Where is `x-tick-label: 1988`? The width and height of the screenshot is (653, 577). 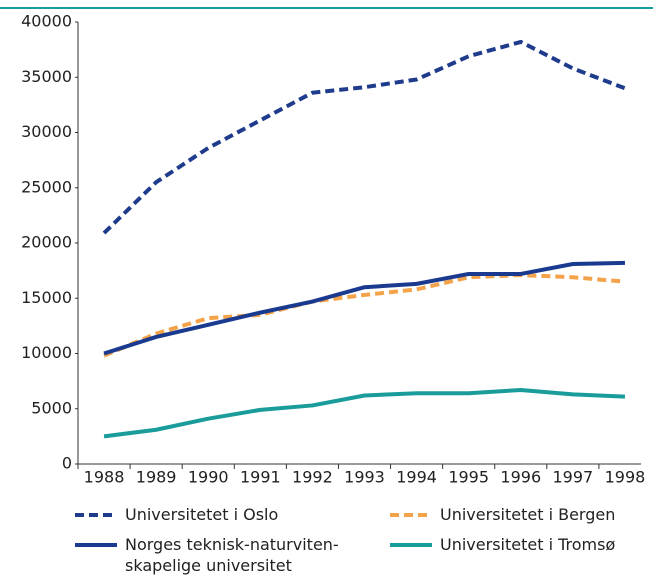 x-tick-label: 1988 is located at coordinates (104, 477).